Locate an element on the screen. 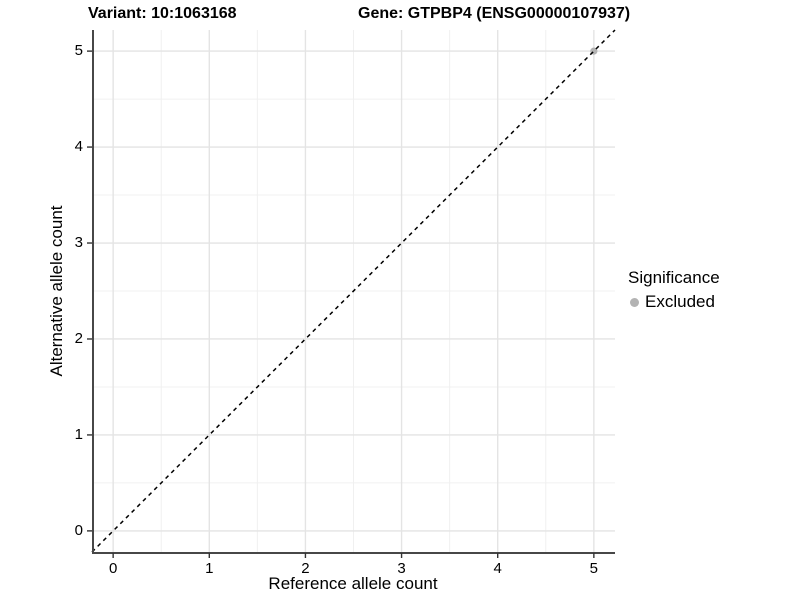  plot-title-variant: Variant: 10:1063168 is located at coordinates (162, 13).